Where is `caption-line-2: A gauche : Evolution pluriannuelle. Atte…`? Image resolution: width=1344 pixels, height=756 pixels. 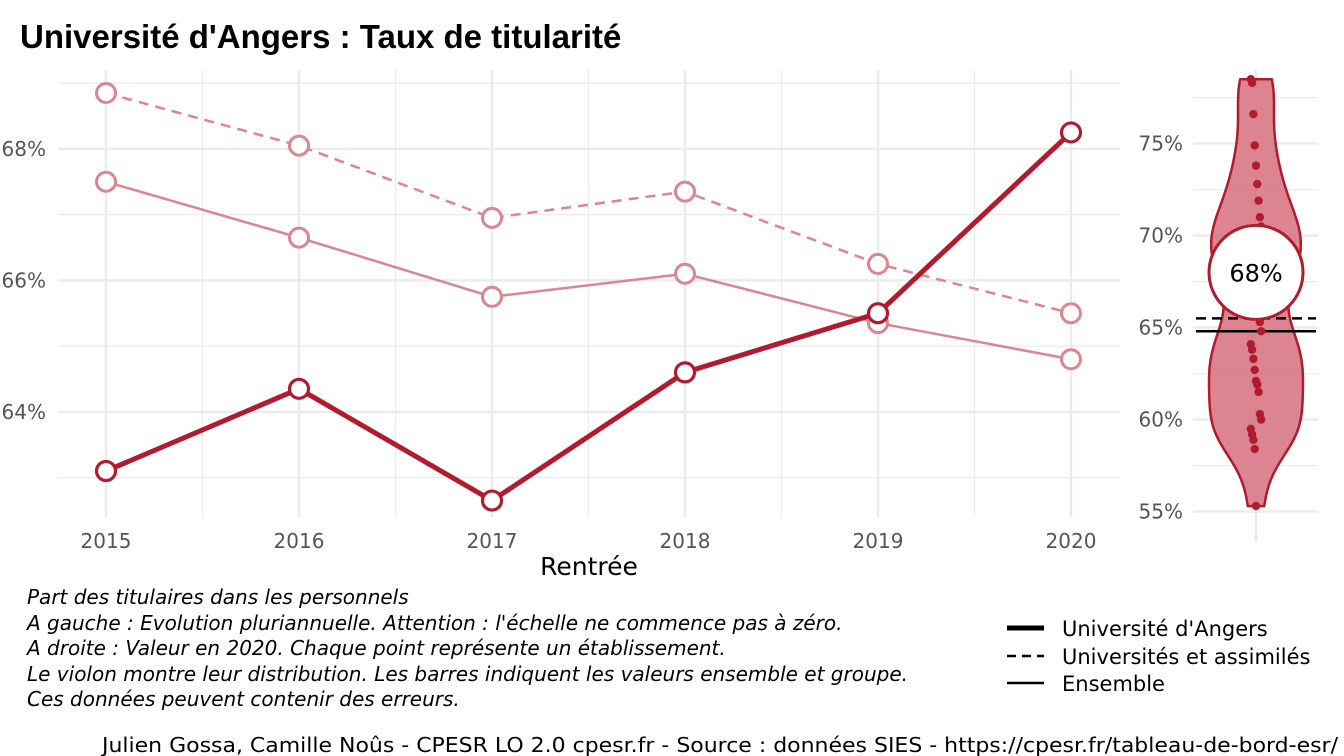
caption-line-2: A gauche : Evolution pluriannuelle. Atte… is located at coordinates (434, 623).